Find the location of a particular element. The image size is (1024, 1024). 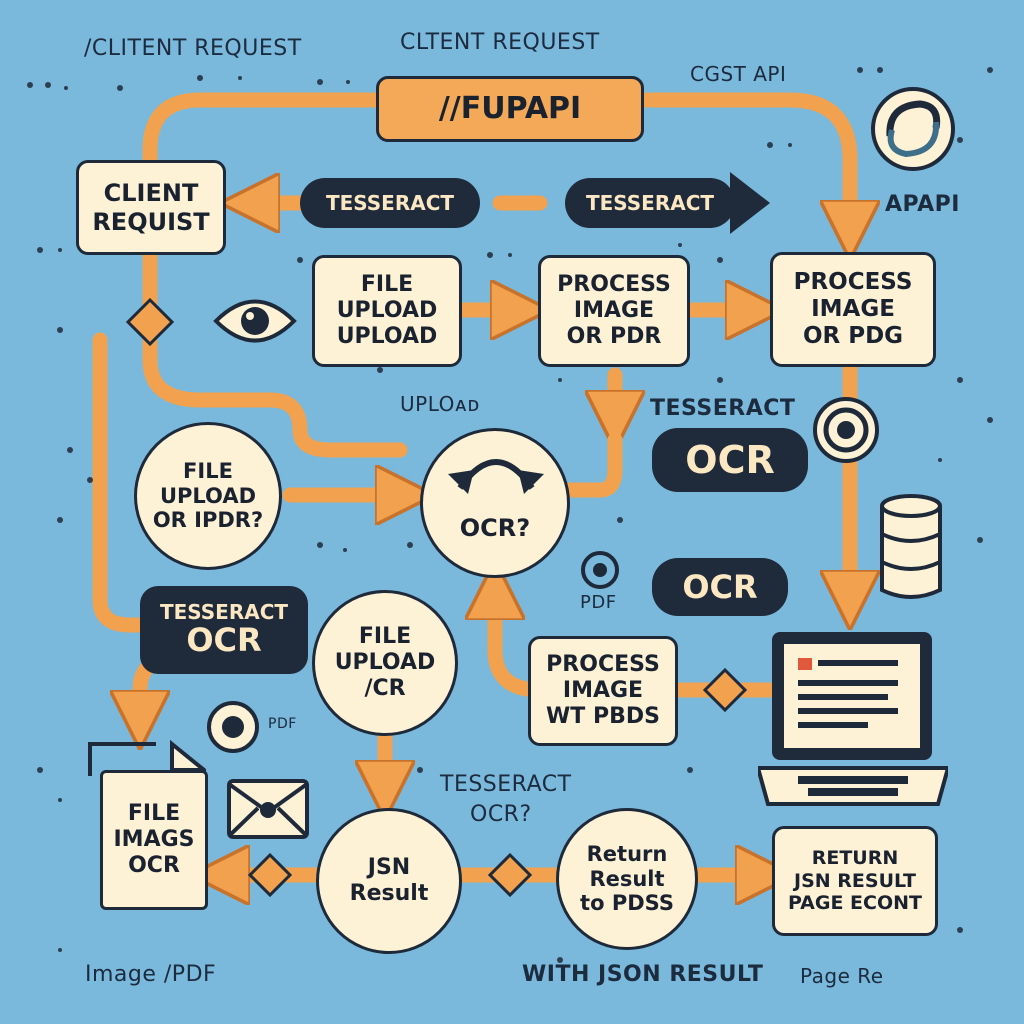

label-pdf-small: PDF is located at coordinates (282, 724).